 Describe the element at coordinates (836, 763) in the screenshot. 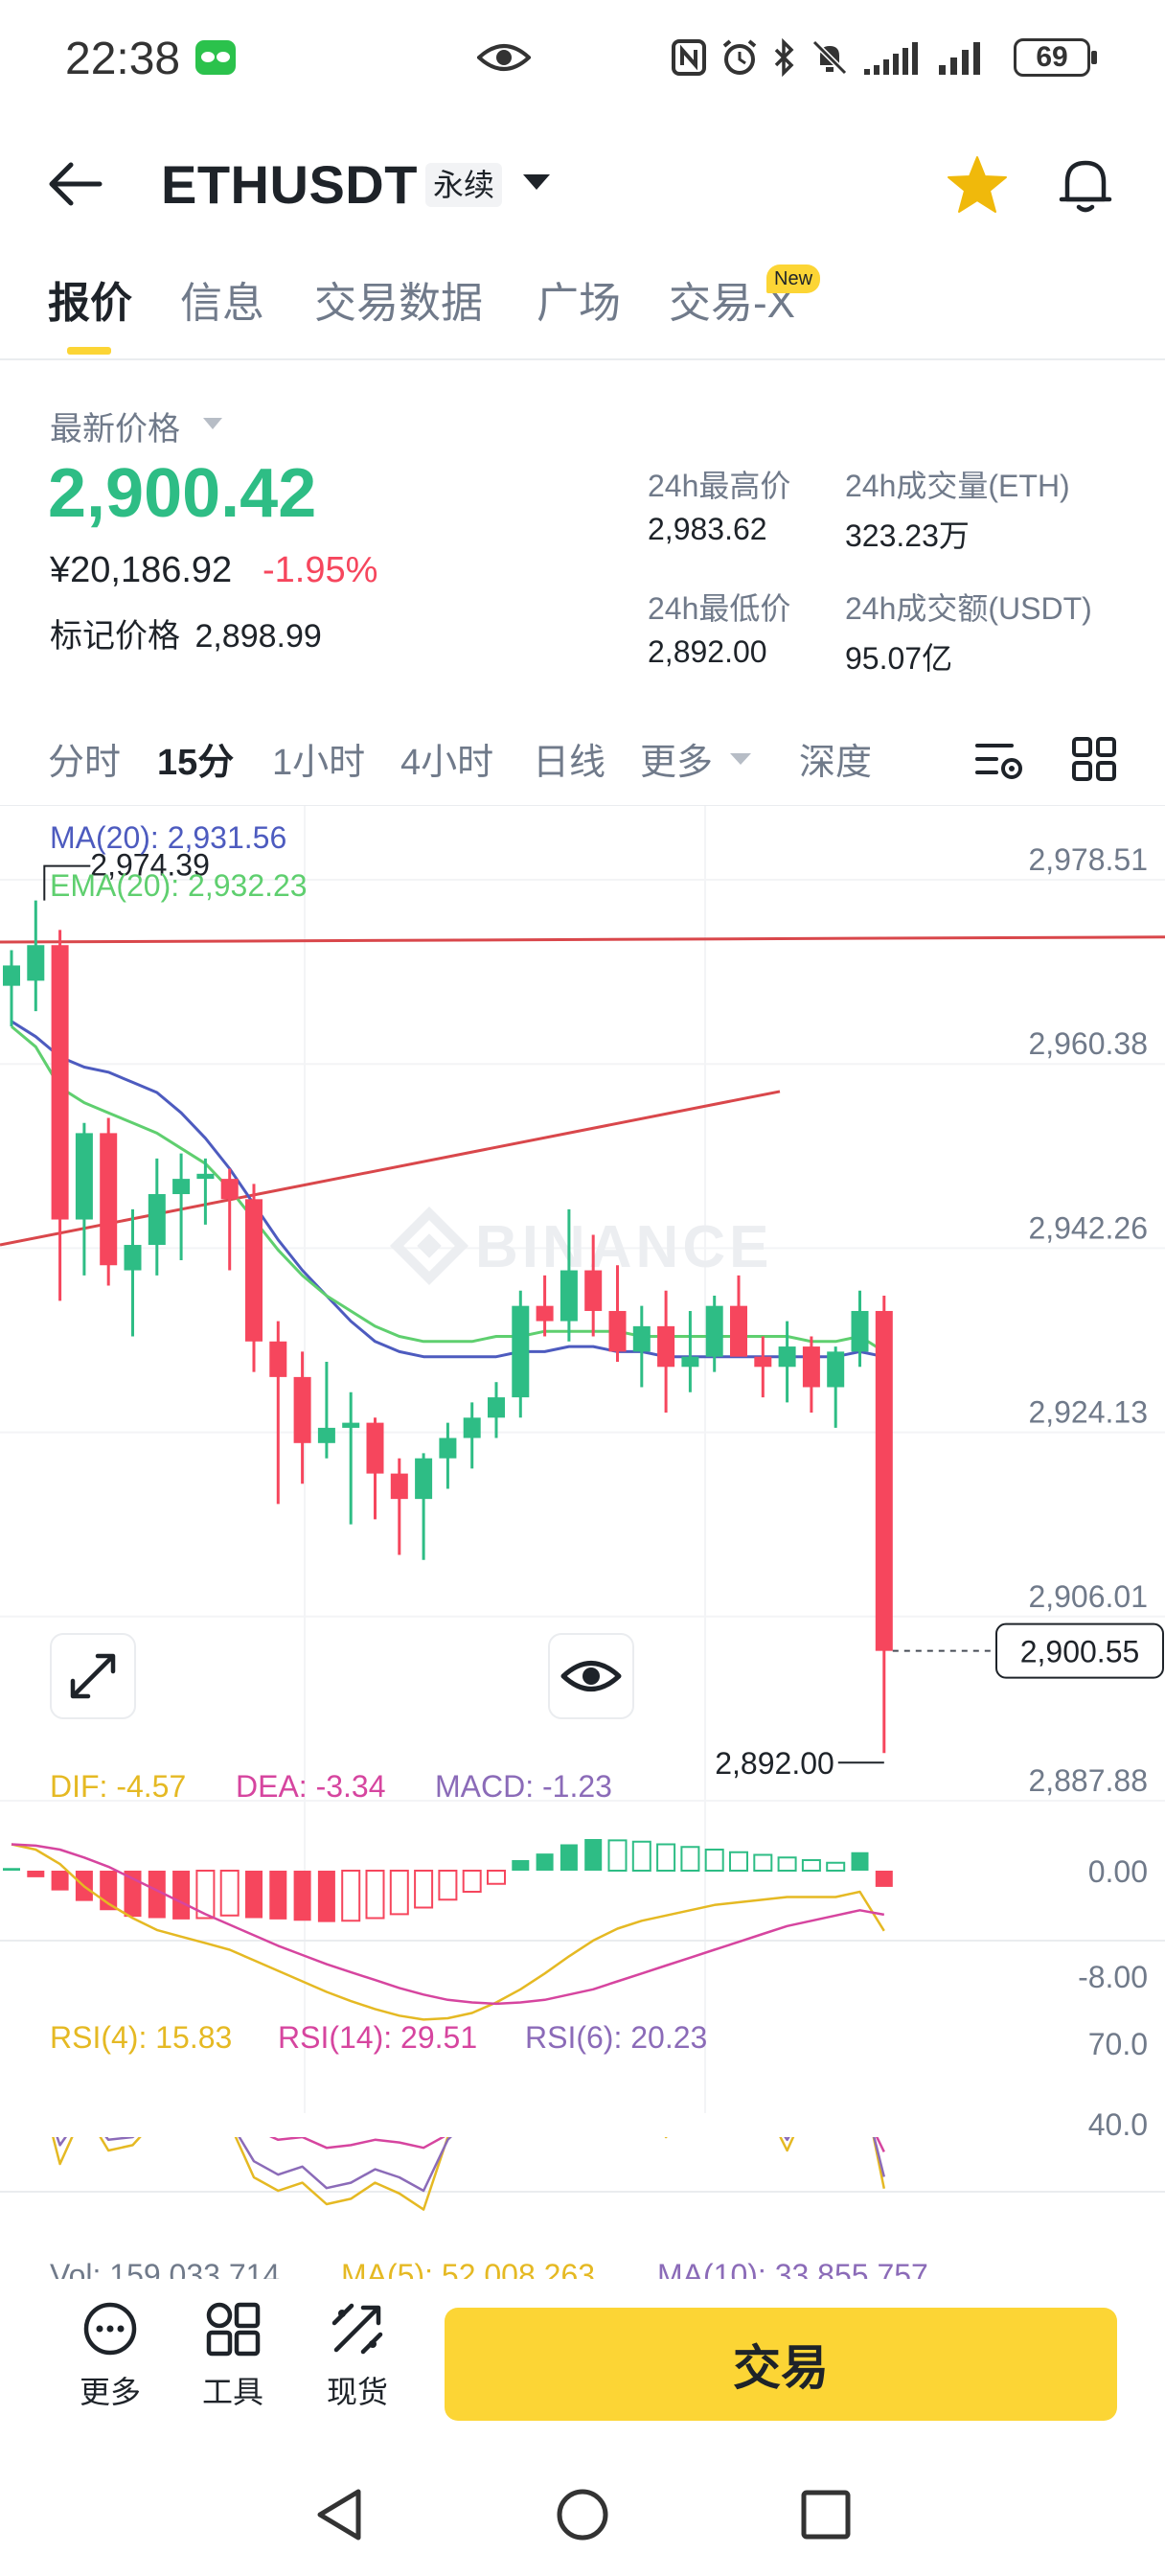

I see `depth-tab: 深度` at that location.